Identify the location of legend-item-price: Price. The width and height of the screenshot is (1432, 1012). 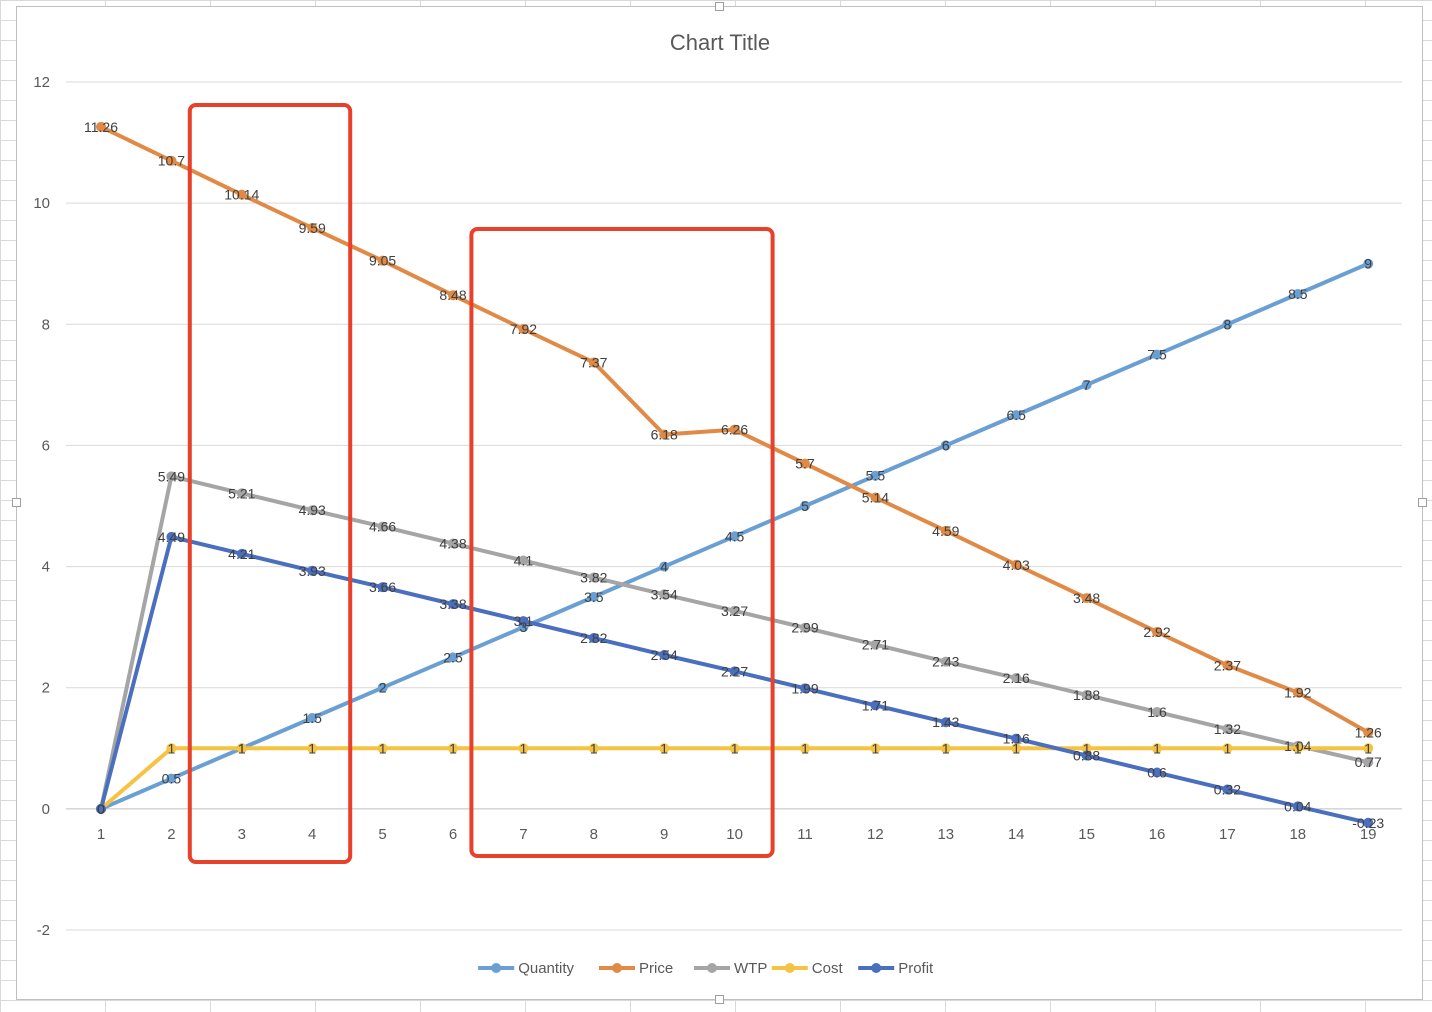
(636, 968).